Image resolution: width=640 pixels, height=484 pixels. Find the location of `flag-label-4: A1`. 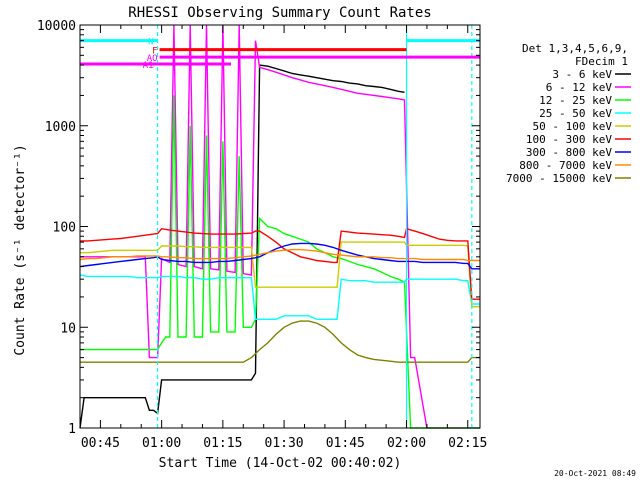

flag-label-4: A1 is located at coordinates (148, 66).